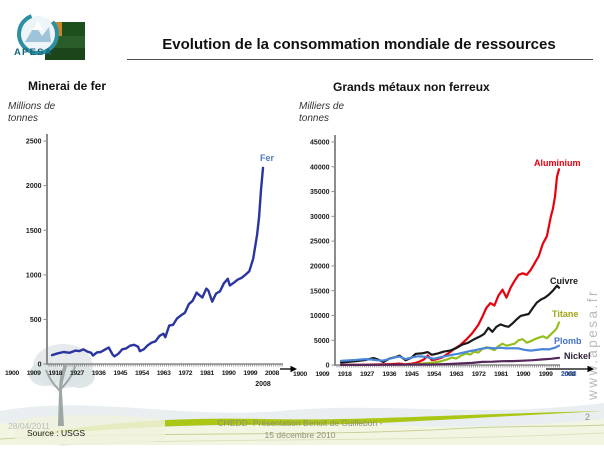 The width and height of the screenshot is (604, 451). Describe the element at coordinates (565, 314) in the screenshot. I see `svg-text: Titane` at that location.